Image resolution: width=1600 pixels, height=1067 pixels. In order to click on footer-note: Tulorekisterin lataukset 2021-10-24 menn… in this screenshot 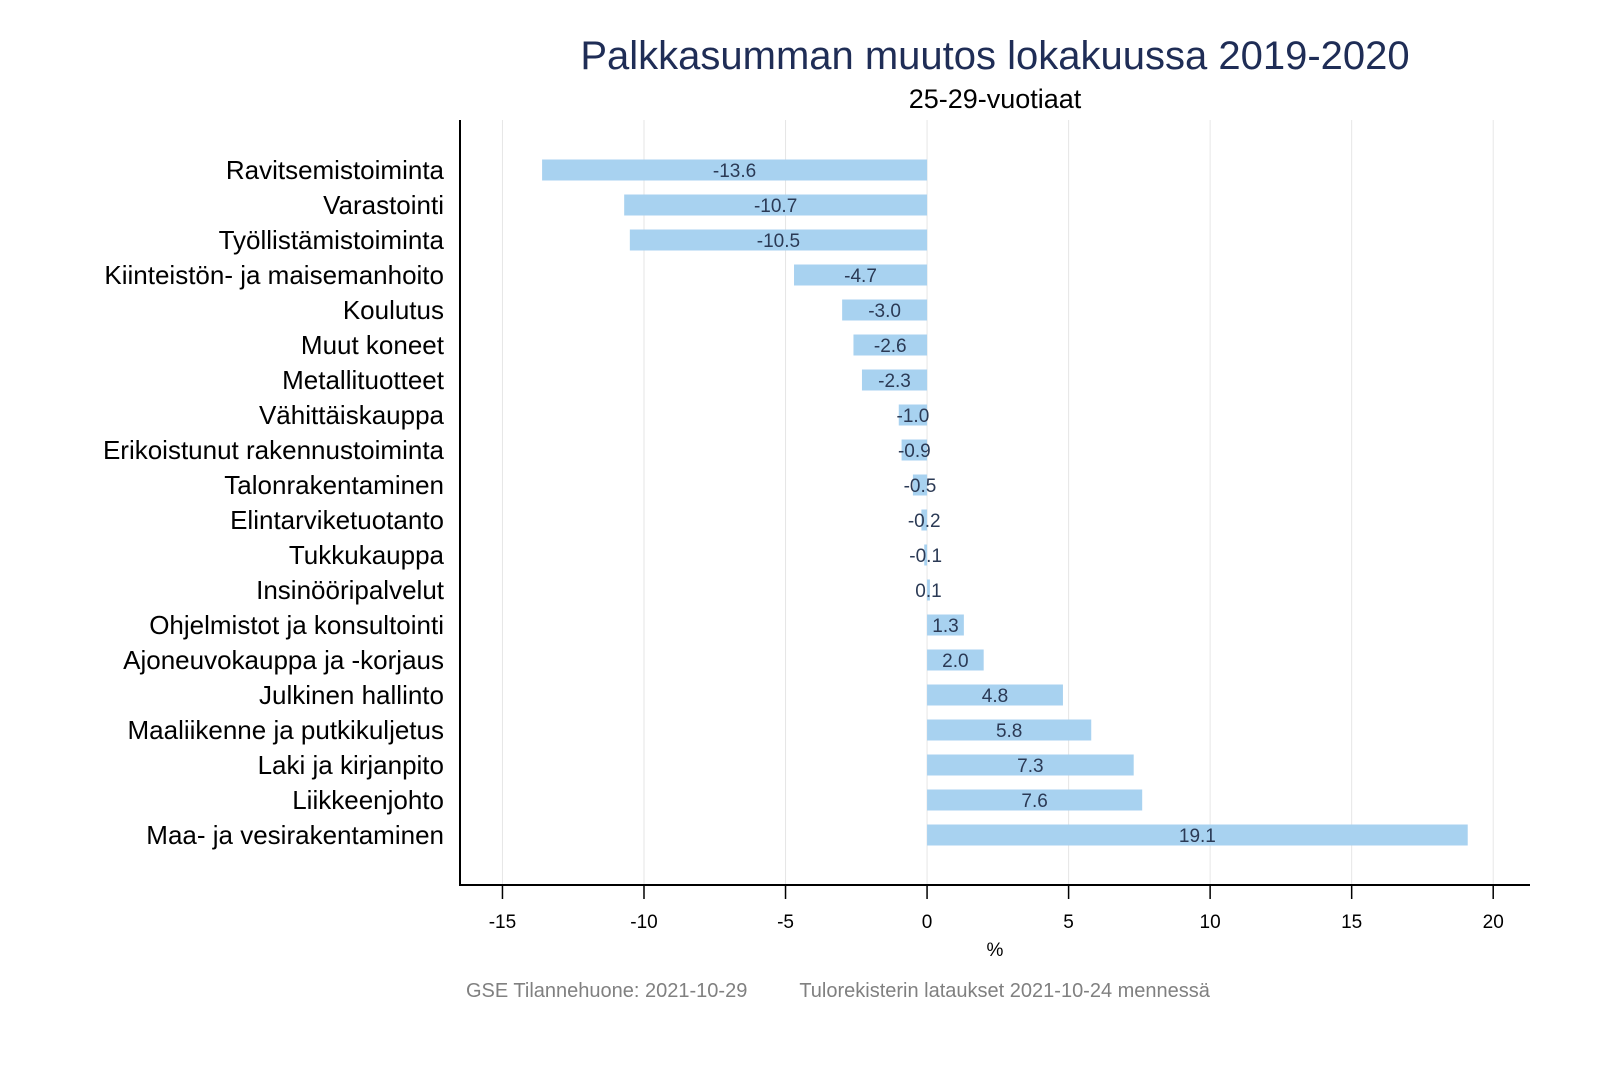, I will do `click(1004, 991)`.